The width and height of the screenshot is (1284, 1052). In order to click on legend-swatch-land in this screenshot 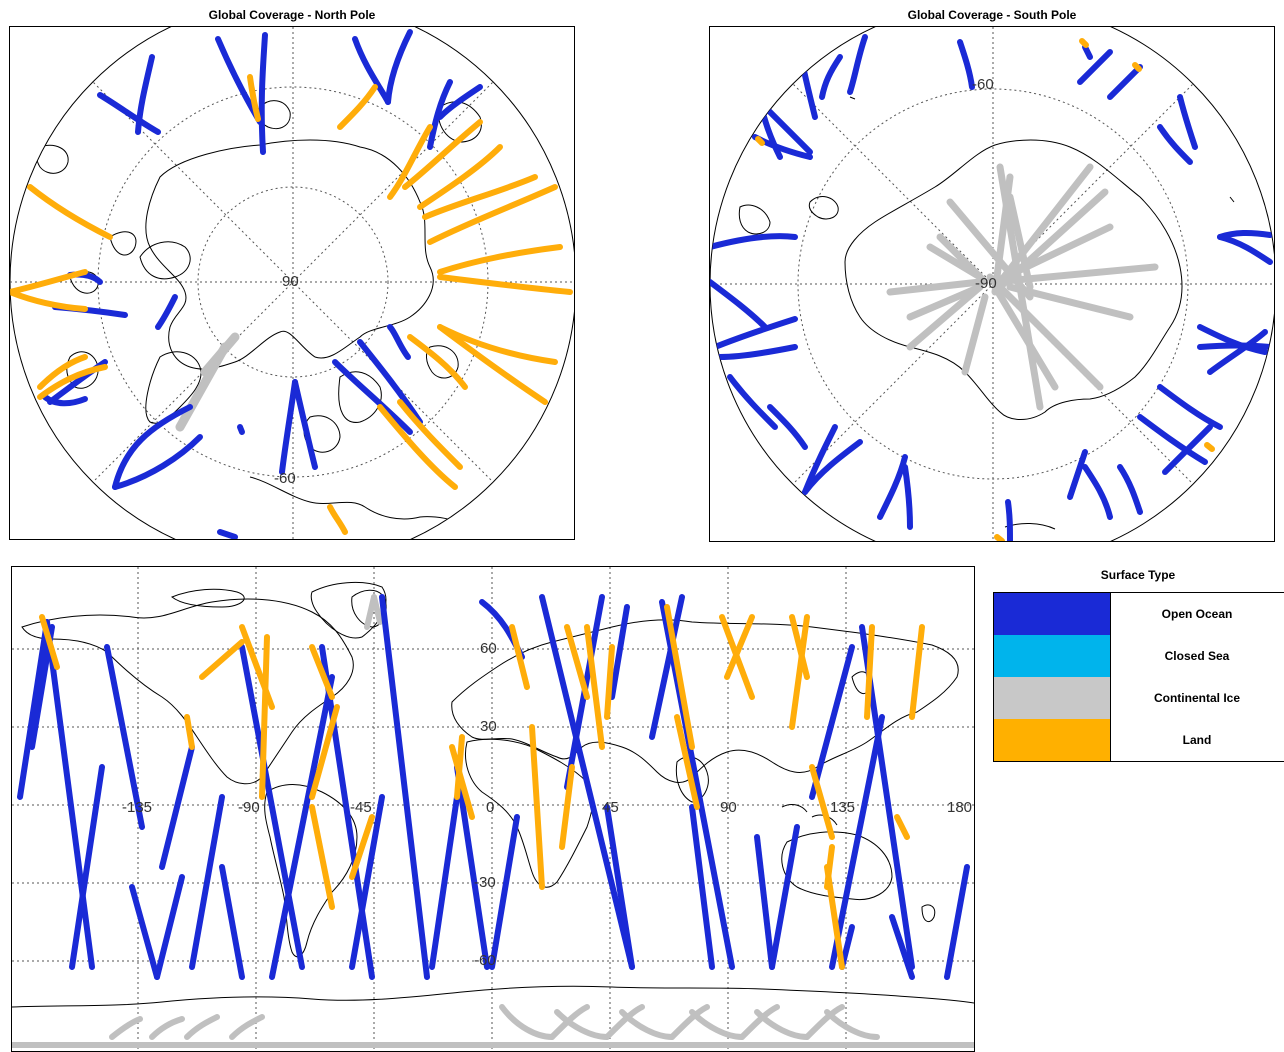, I will do `click(1052, 740)`.